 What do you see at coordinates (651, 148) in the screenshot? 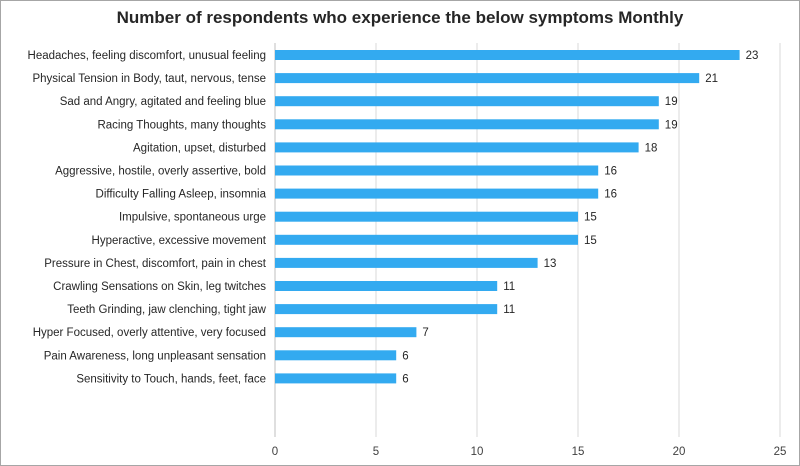
I see `data-label: 18` at bounding box center [651, 148].